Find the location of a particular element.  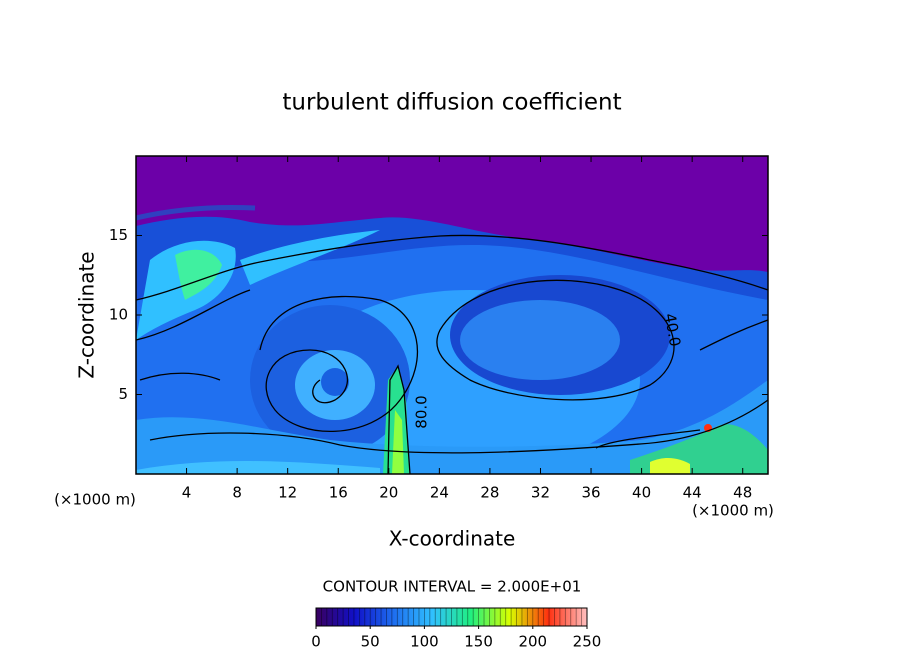

colorbar-tick-label: 0 is located at coordinates (316, 642).